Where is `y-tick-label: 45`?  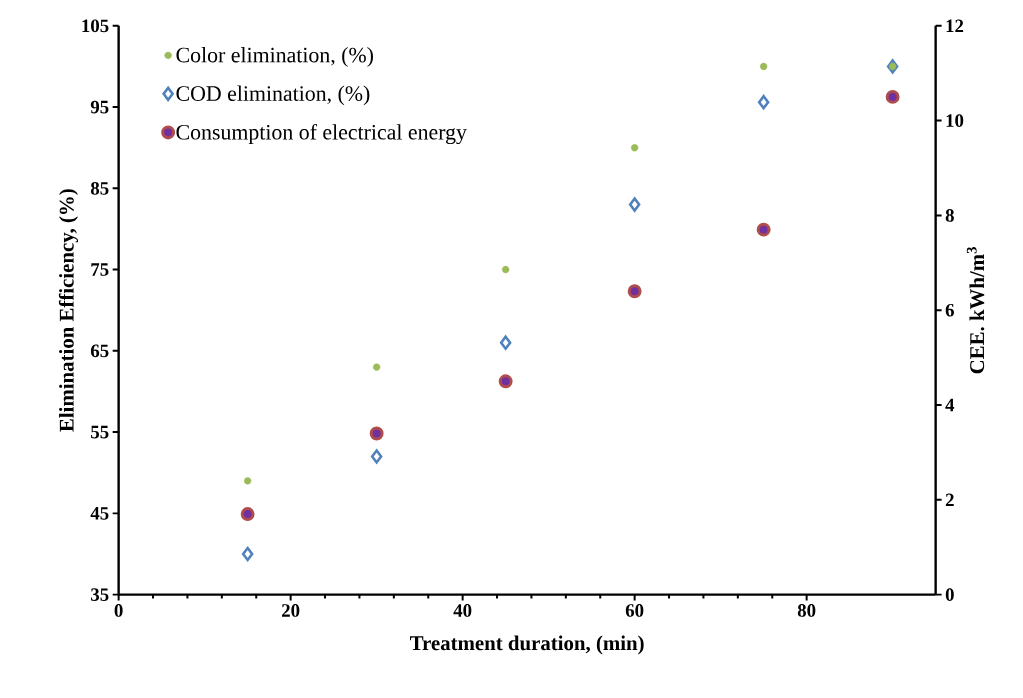 y-tick-label: 45 is located at coordinates (99, 513).